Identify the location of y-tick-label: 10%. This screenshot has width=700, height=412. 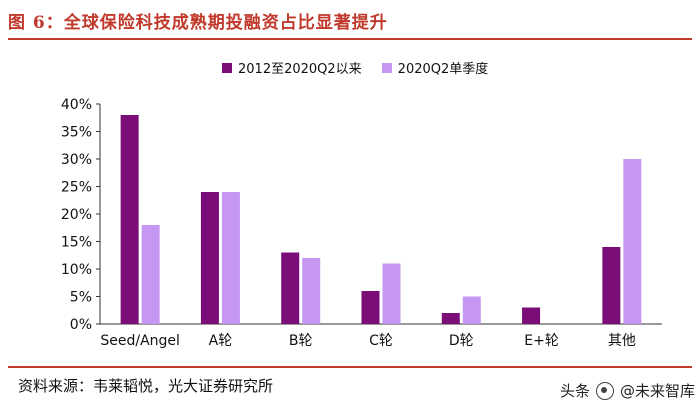
(76, 270).